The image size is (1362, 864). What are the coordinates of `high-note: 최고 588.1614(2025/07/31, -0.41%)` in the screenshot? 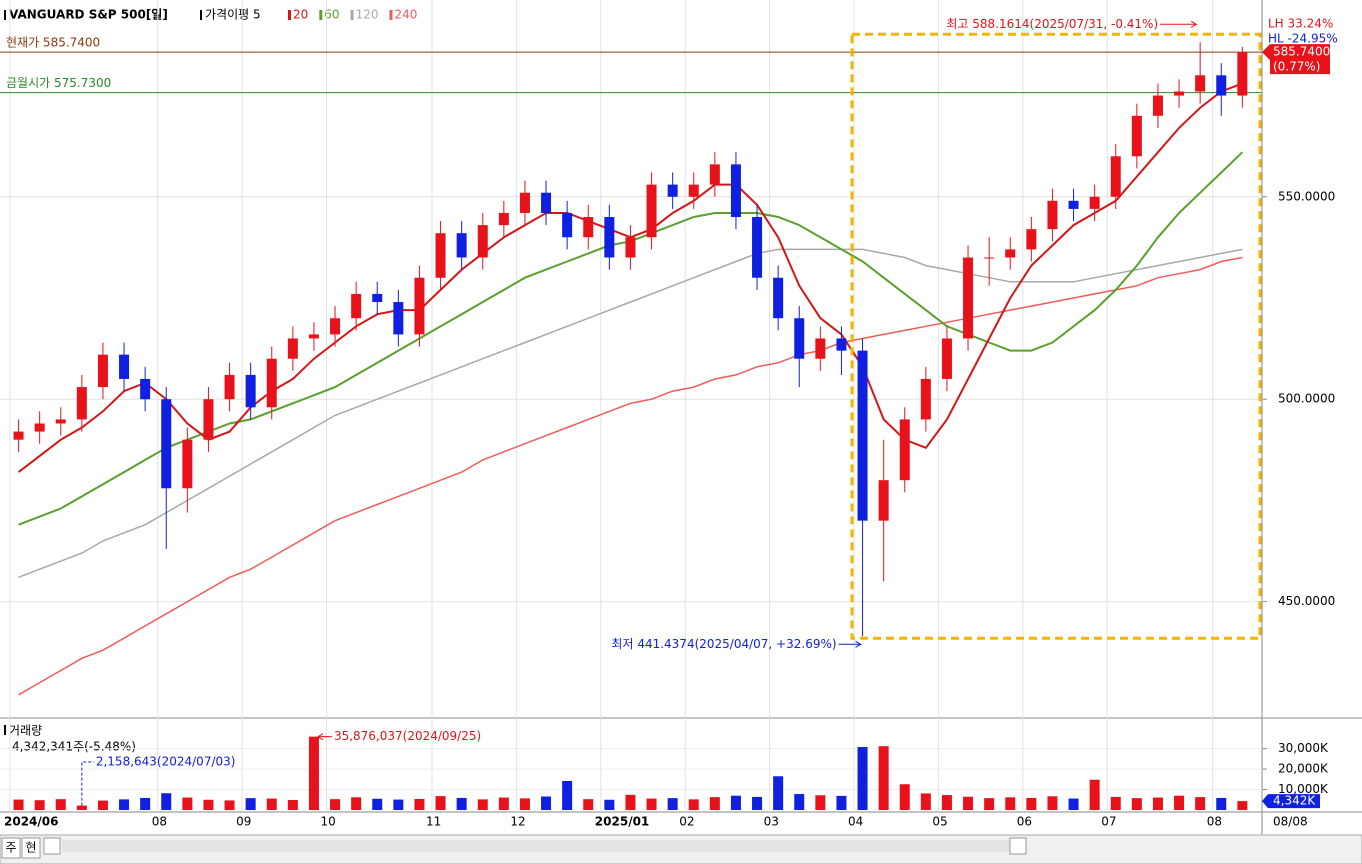 It's located at (1052, 24).